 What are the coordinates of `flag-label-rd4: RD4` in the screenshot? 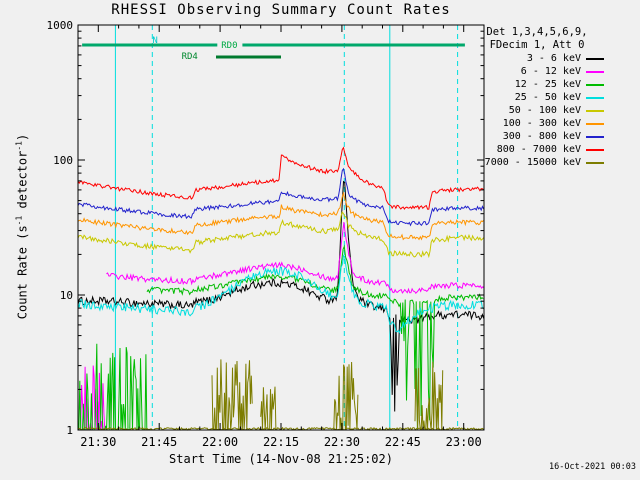 It's located at (190, 57).